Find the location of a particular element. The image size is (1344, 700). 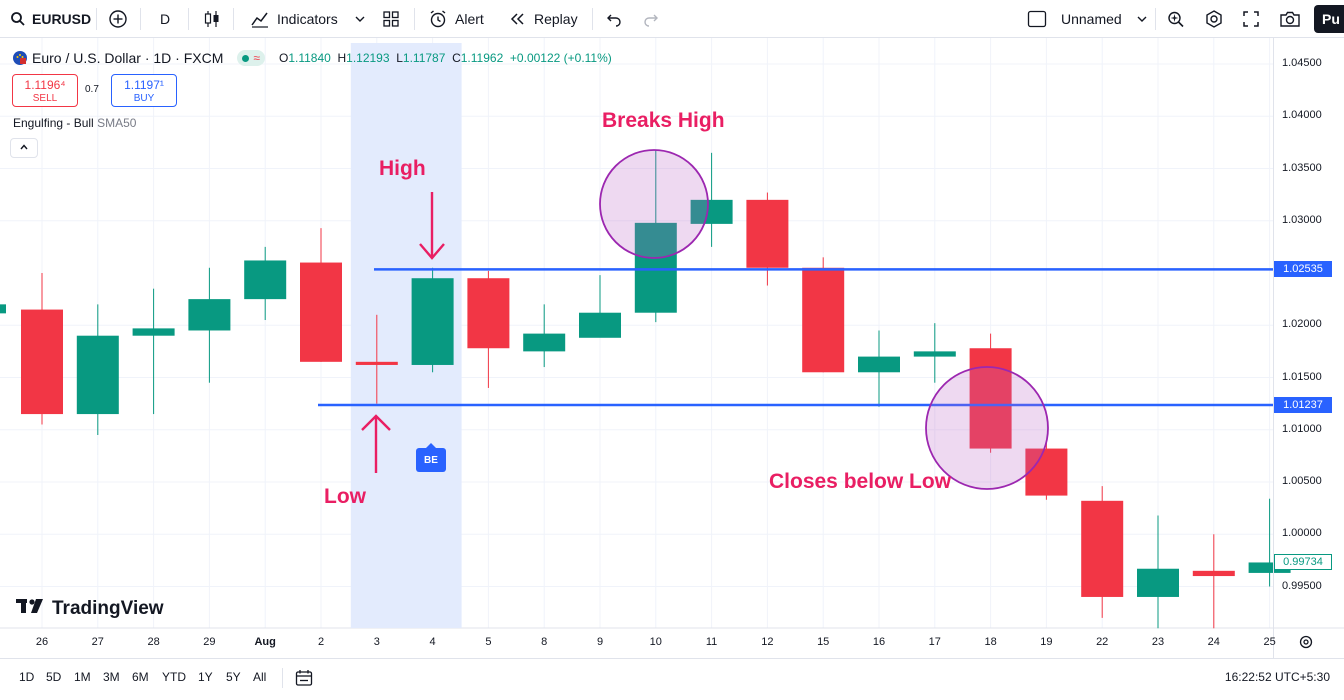

range-button-1y: 1Y is located at coordinates (205, 677).